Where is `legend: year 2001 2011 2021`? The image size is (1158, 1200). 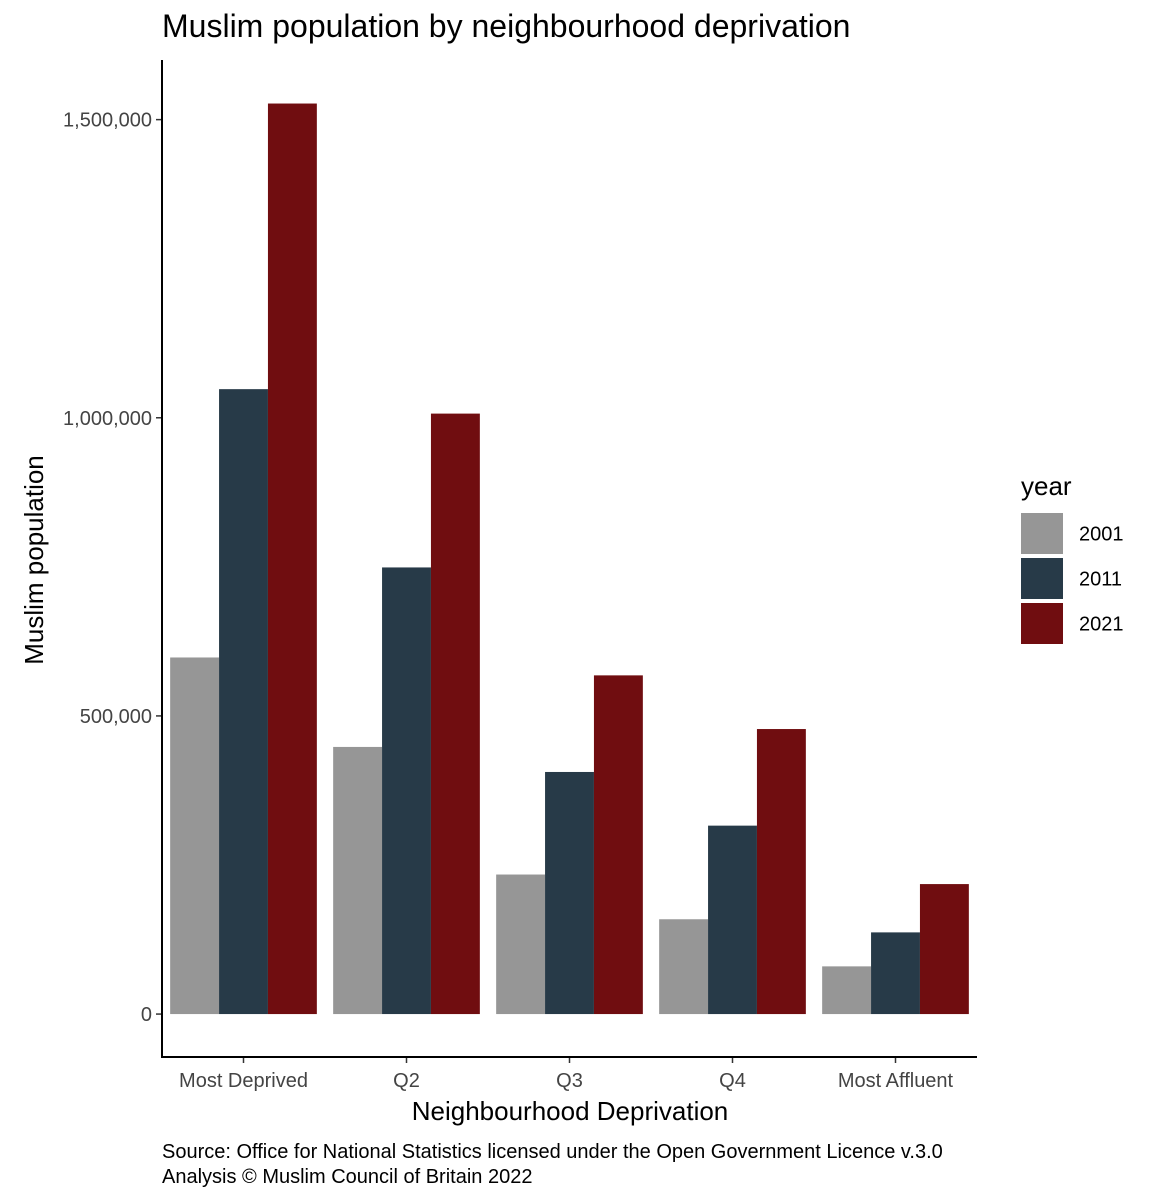
legend: year 2001 2011 2021 is located at coordinates (1072, 557).